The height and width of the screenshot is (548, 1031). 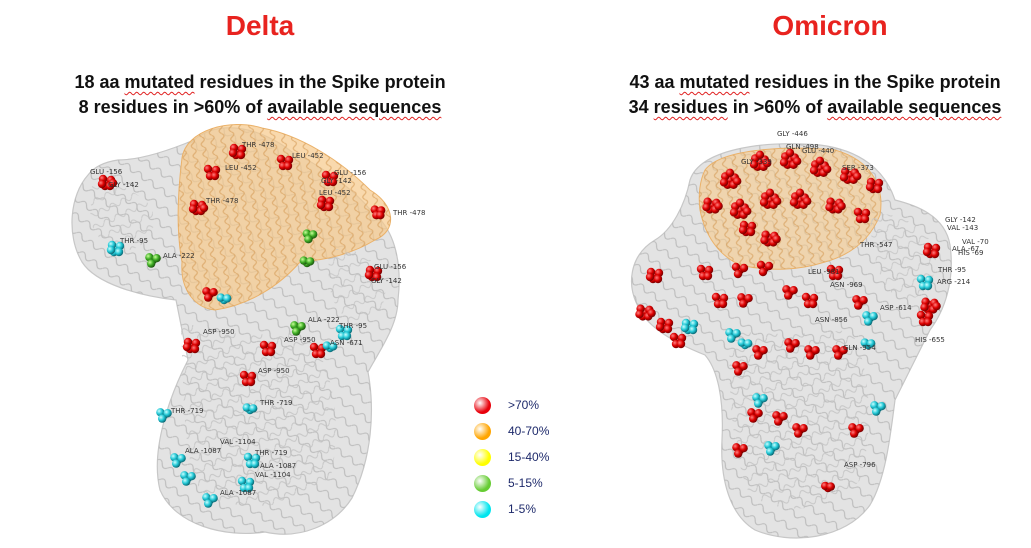 What do you see at coordinates (875, 82) in the screenshot?
I see `omicron-line1-rest: residues in the Spike protein` at bounding box center [875, 82].